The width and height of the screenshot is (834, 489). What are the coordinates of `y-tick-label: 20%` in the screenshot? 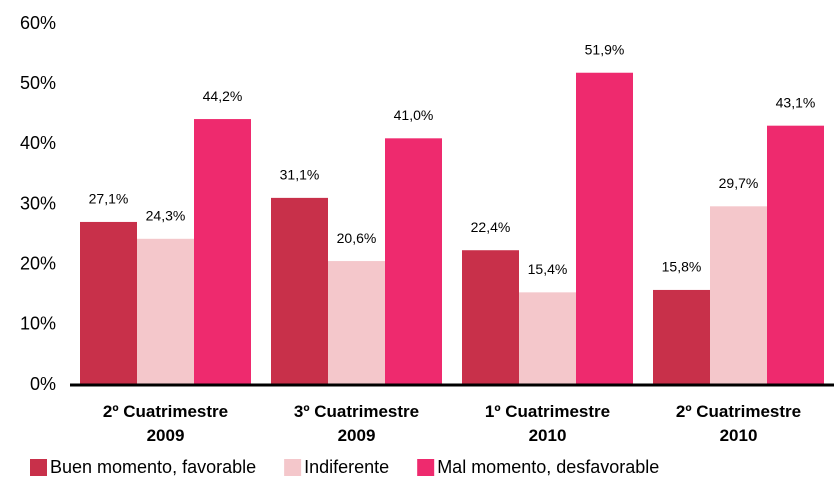 It's located at (38, 263).